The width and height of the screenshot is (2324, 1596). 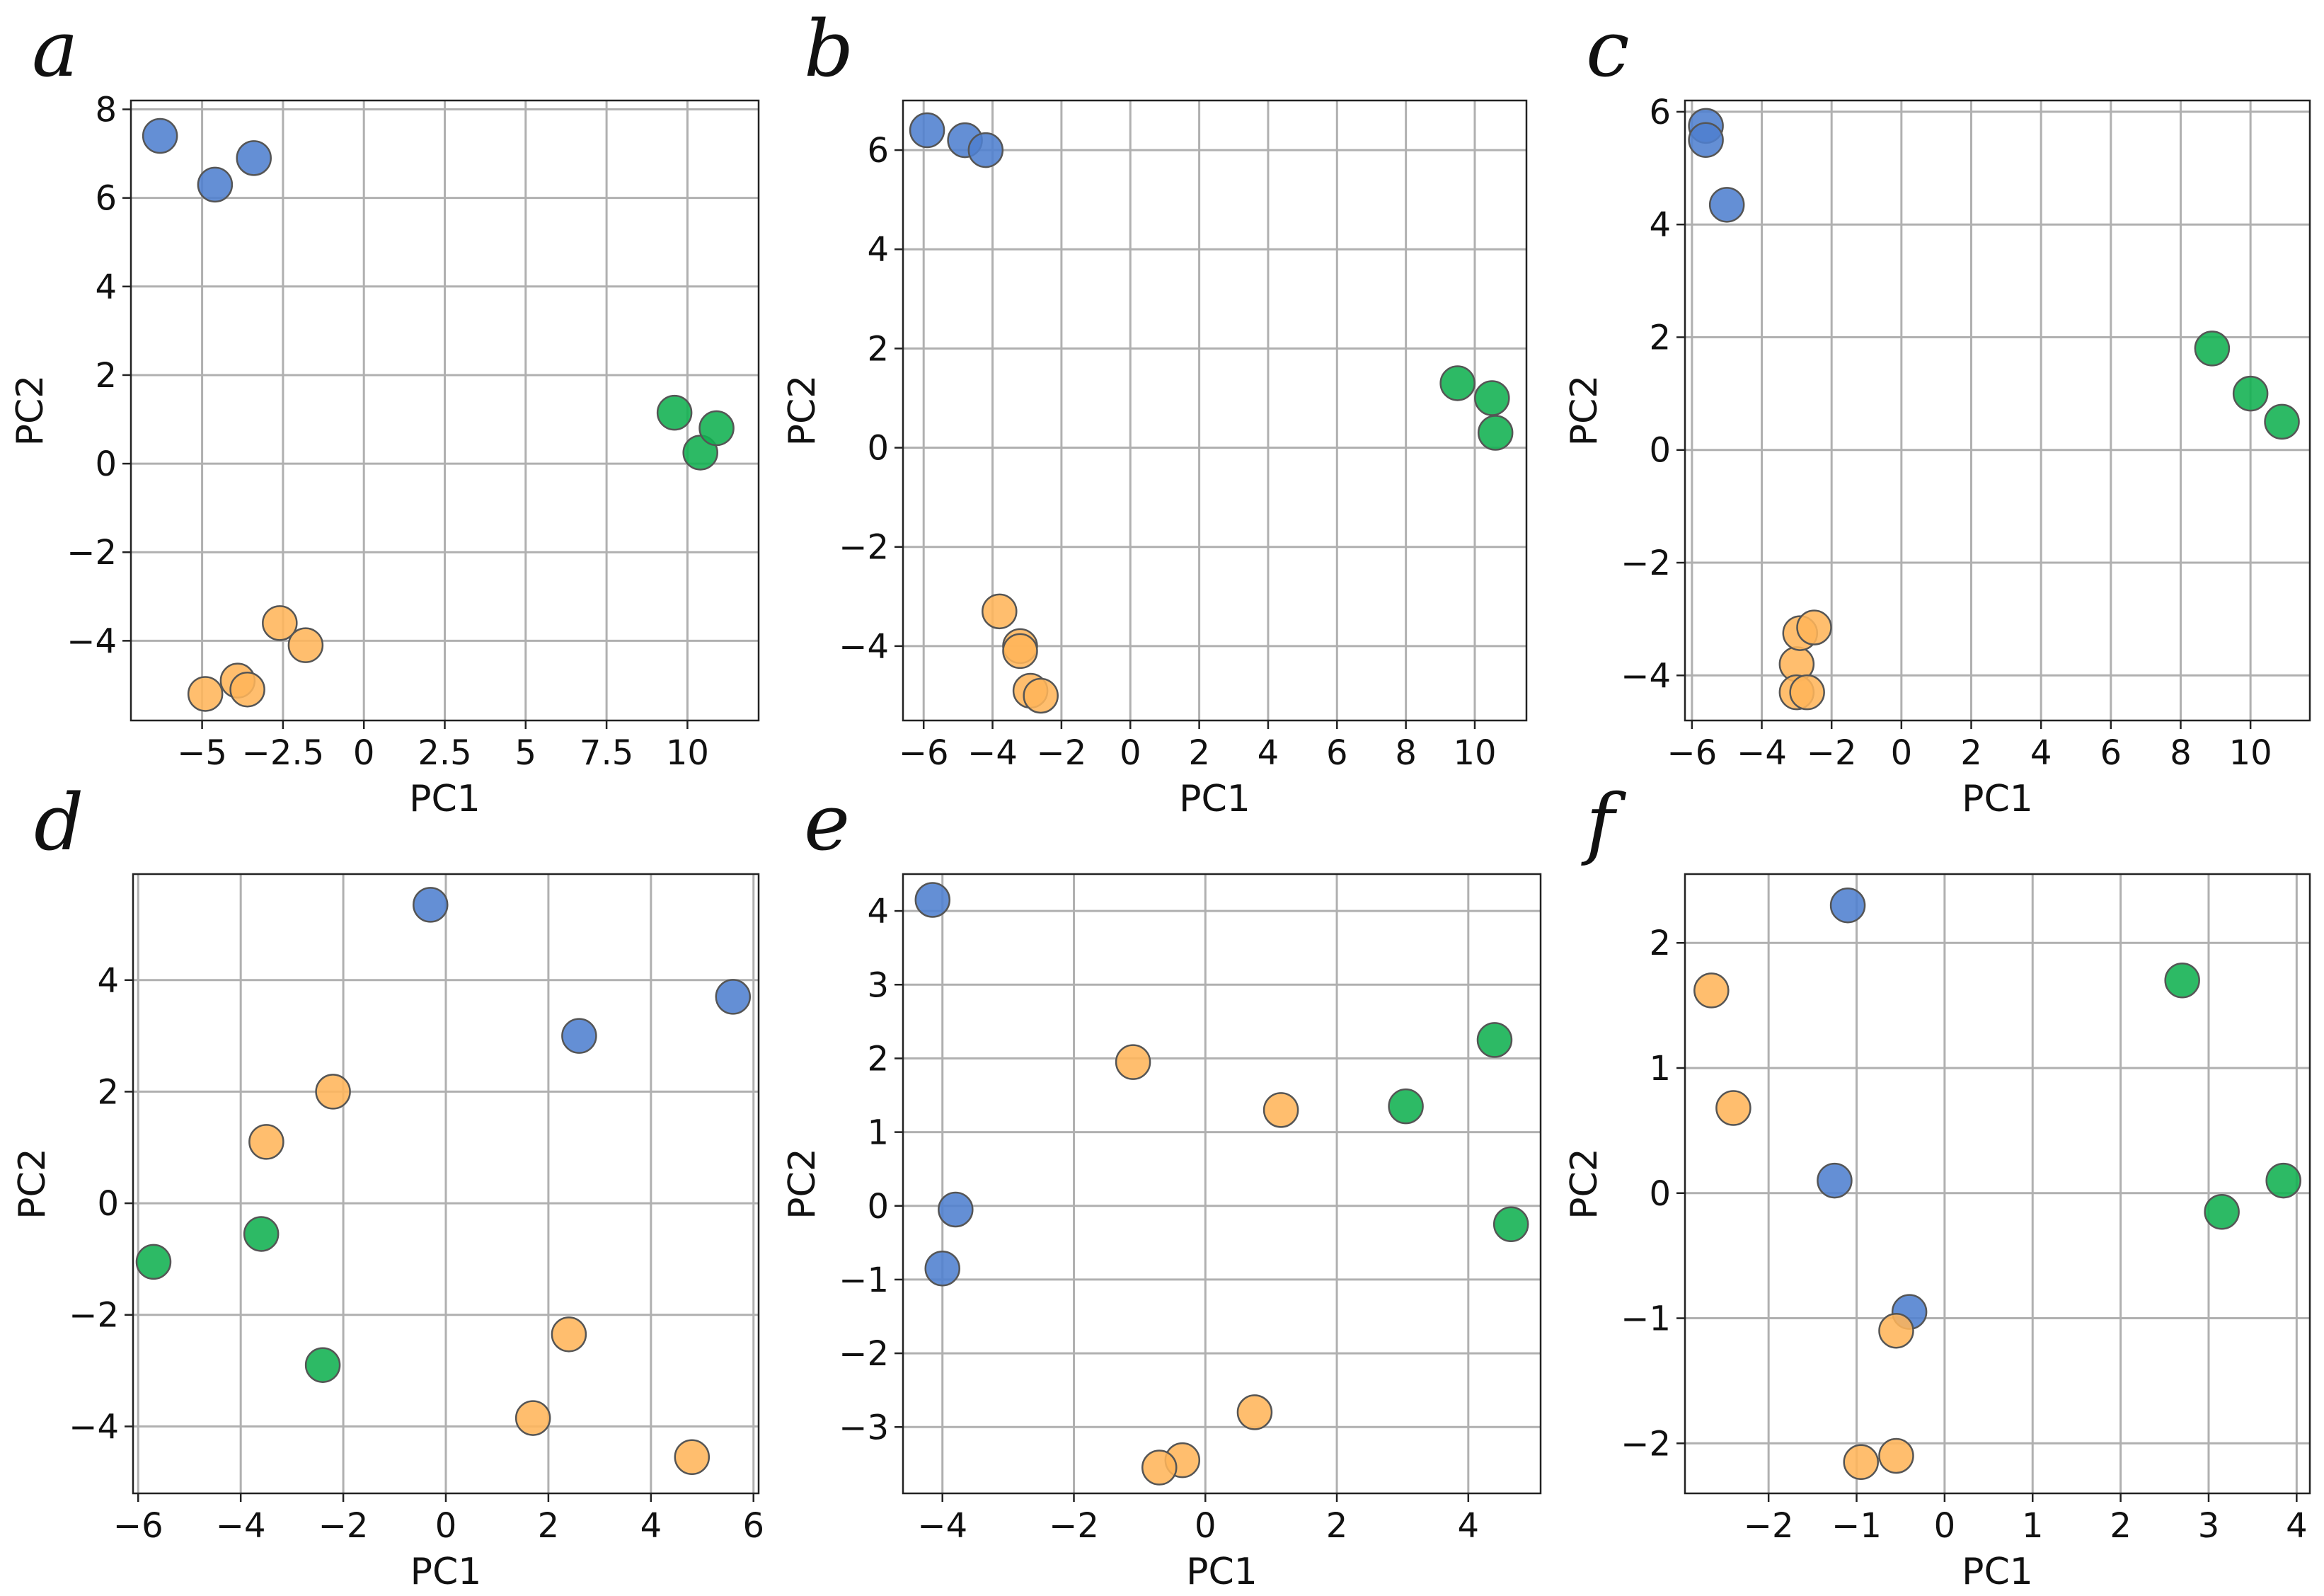 I want to click on x-tick-label: 3, so click(x=2209, y=1526).